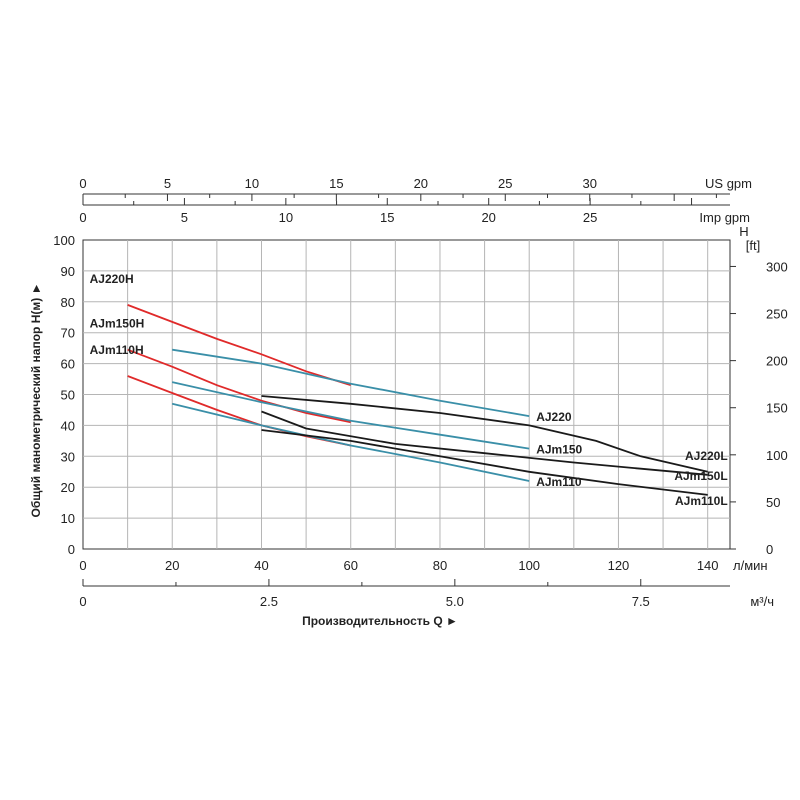 The height and width of the screenshot is (800, 800). What do you see at coordinates (82, 565) in the screenshot?
I see `x-tick-label: 0` at bounding box center [82, 565].